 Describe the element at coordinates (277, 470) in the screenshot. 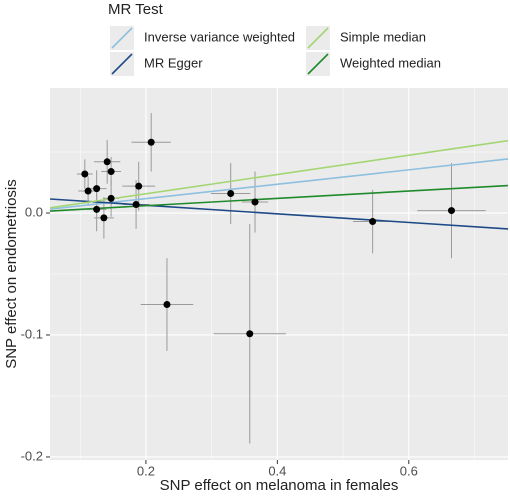

I see `x-tick-label: 0.4` at that location.